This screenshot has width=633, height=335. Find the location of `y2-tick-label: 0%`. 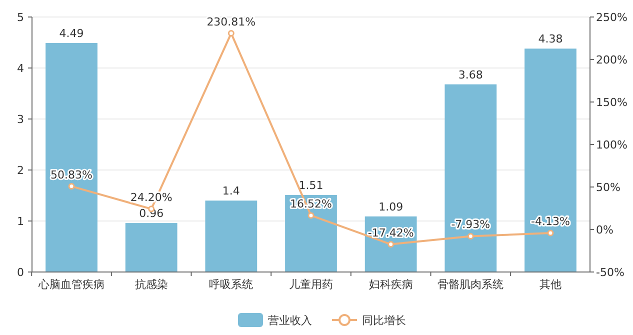

y2-tick-label: 0% is located at coordinates (605, 230).